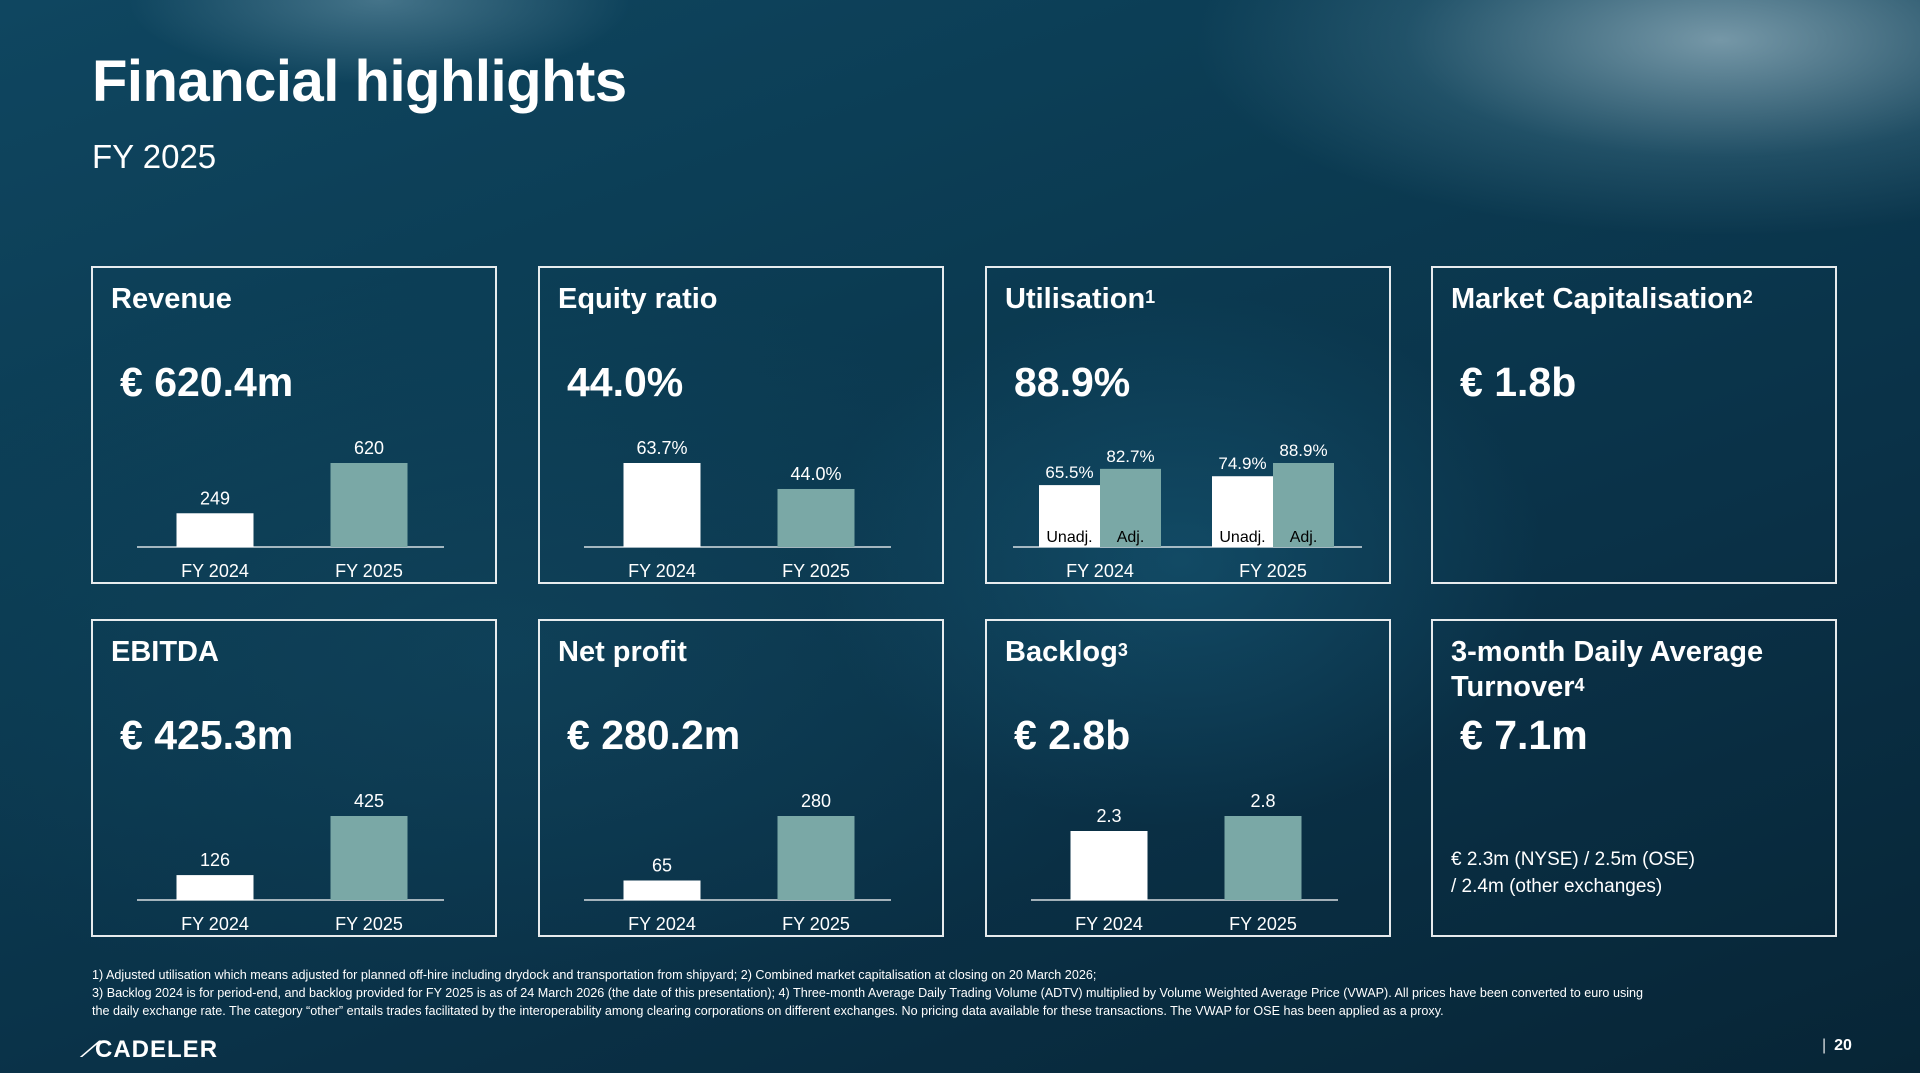 The width and height of the screenshot is (1920, 1073). What do you see at coordinates (654, 735) in the screenshot?
I see `card-value: € 280.2m` at bounding box center [654, 735].